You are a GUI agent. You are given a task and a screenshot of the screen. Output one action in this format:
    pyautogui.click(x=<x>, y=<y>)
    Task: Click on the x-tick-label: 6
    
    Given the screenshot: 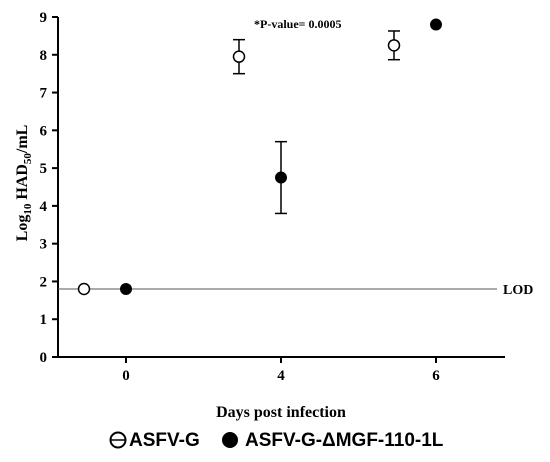 What is the action you would take?
    pyautogui.click(x=436, y=376)
    